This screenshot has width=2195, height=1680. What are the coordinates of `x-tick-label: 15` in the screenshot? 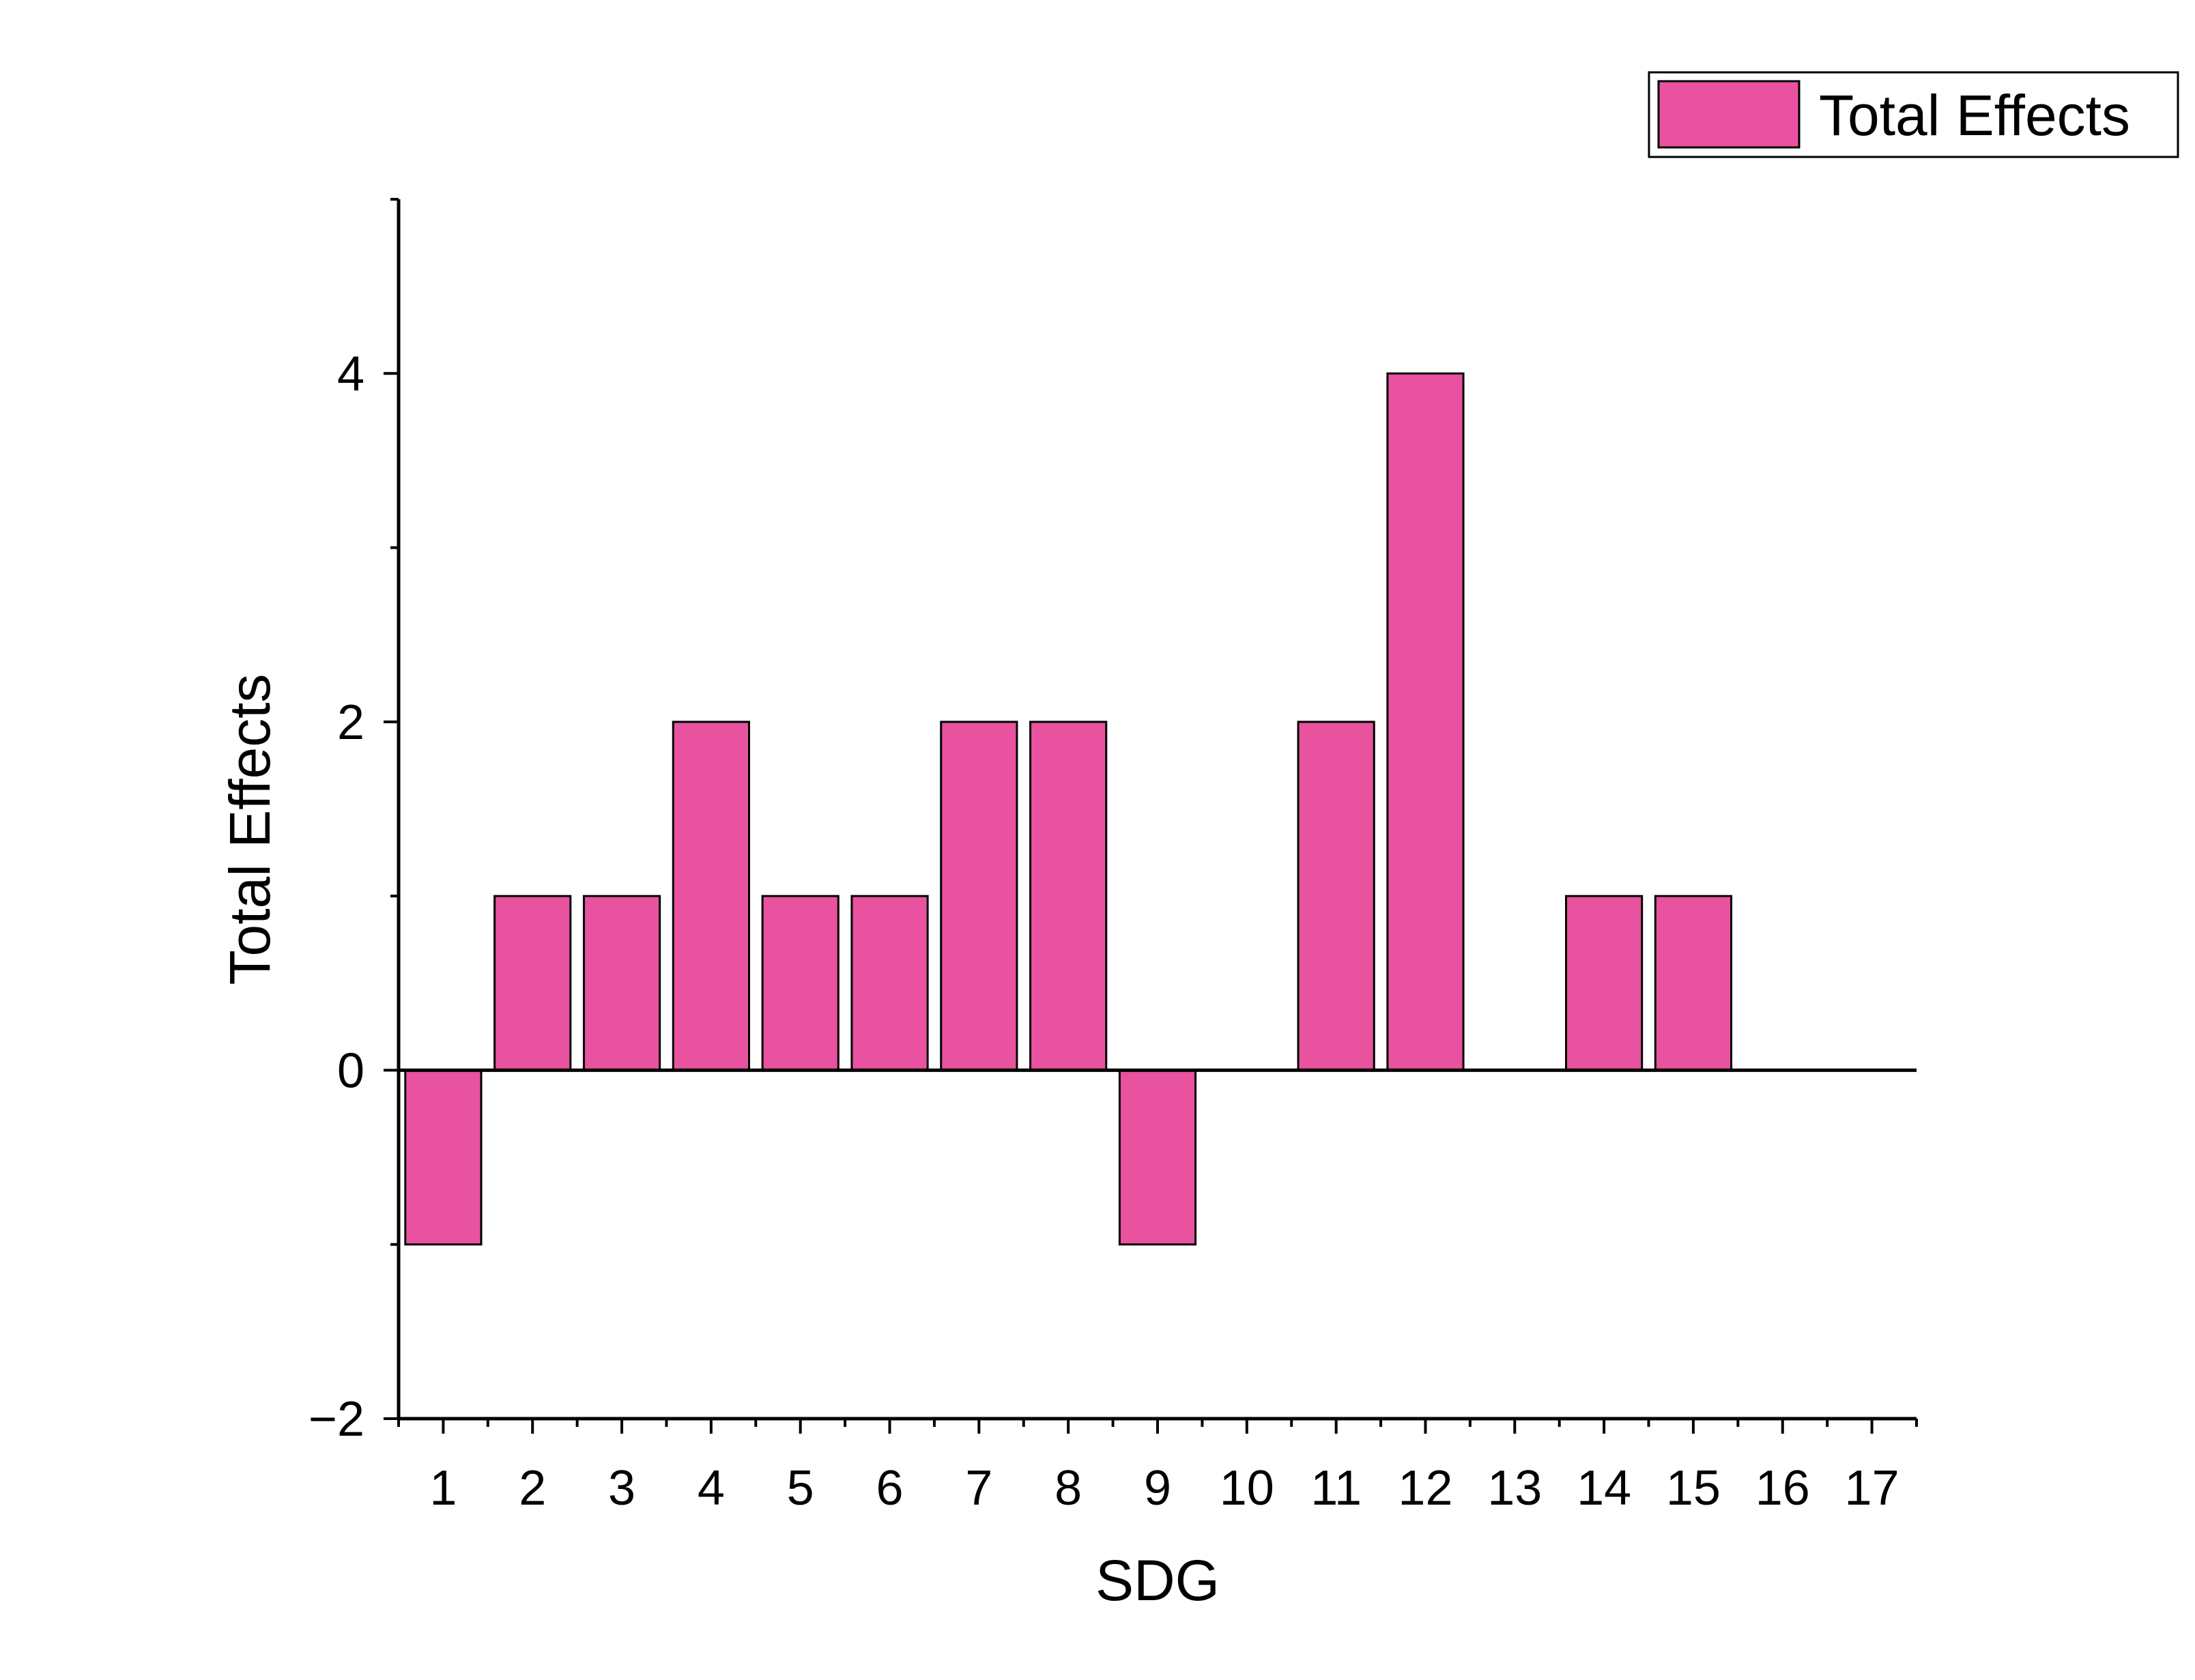 It's located at (1694, 1488).